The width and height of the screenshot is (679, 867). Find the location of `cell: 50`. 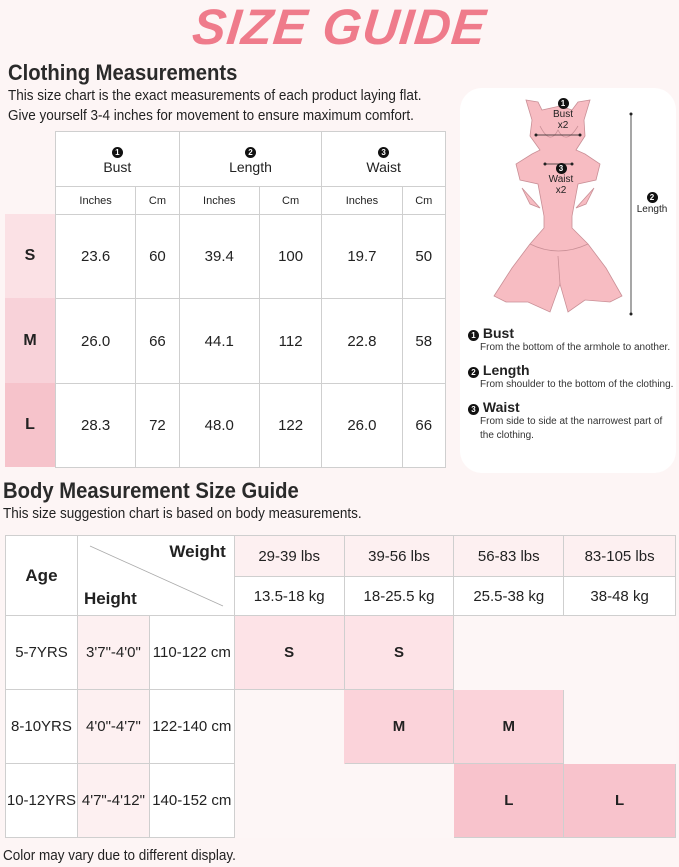

cell: 50 is located at coordinates (424, 256).